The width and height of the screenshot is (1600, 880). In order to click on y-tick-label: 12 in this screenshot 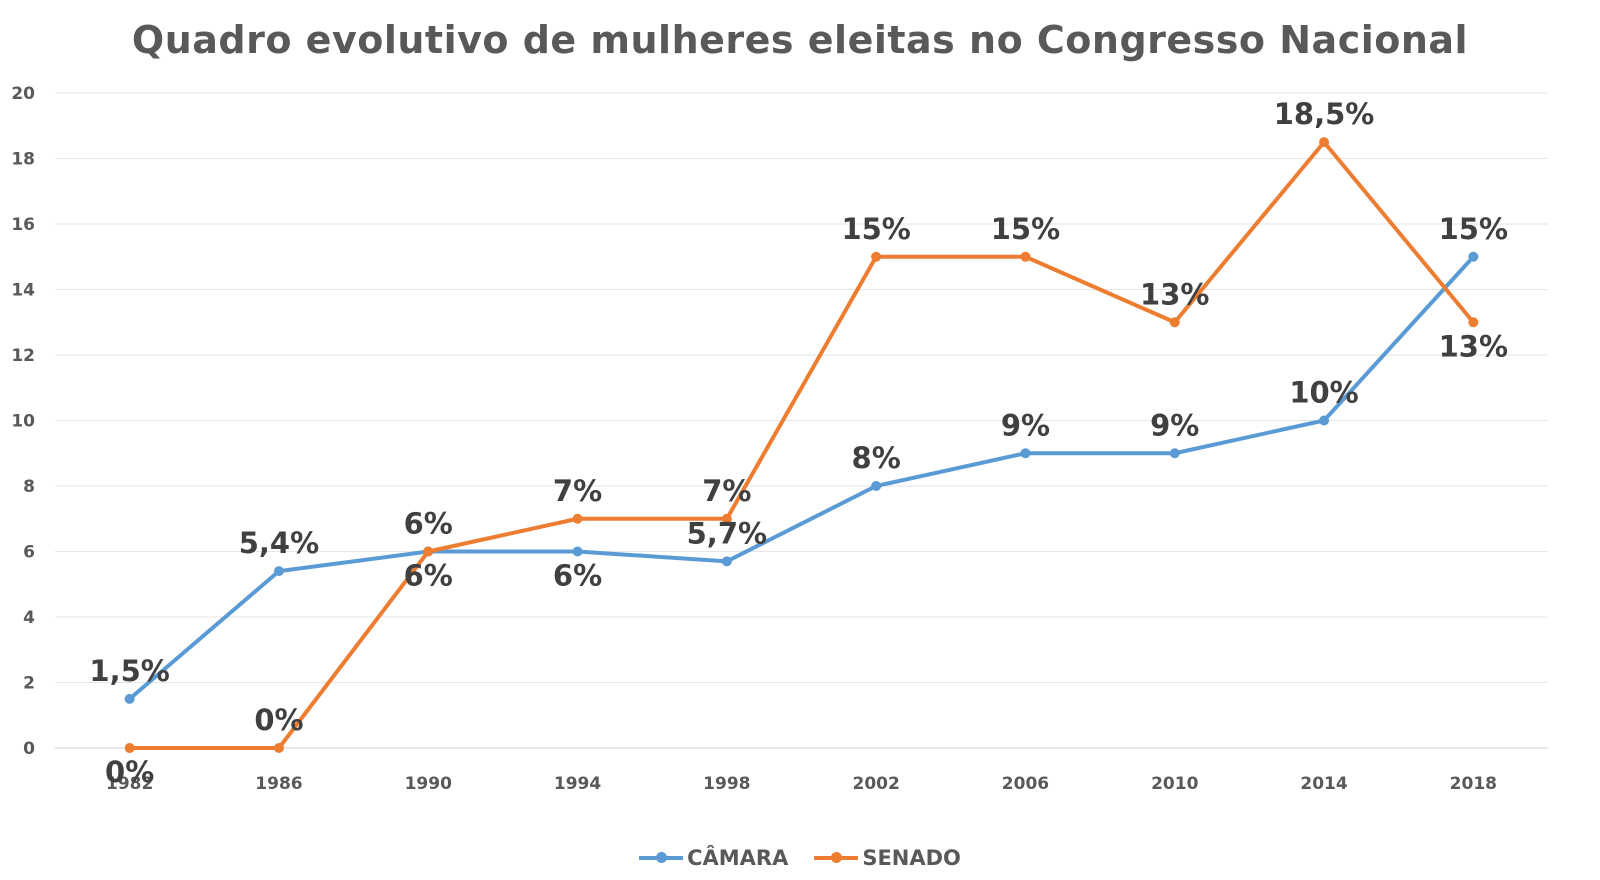, I will do `click(23, 356)`.